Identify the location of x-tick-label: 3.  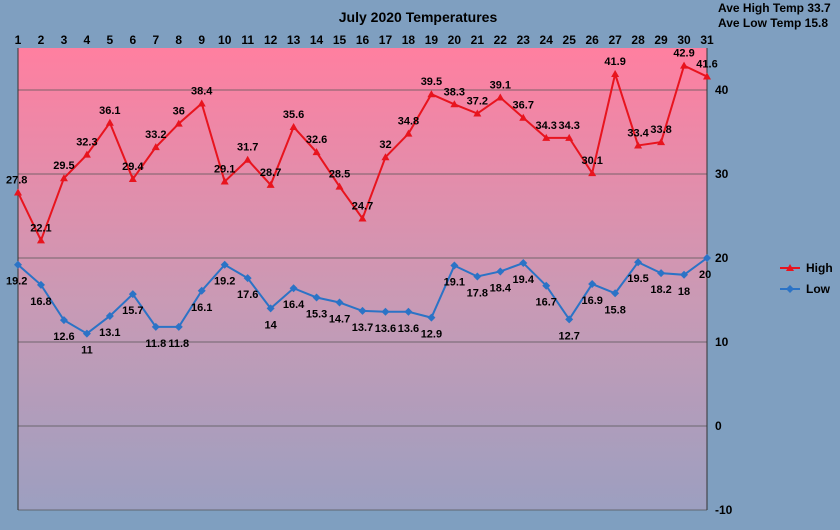
(64, 40).